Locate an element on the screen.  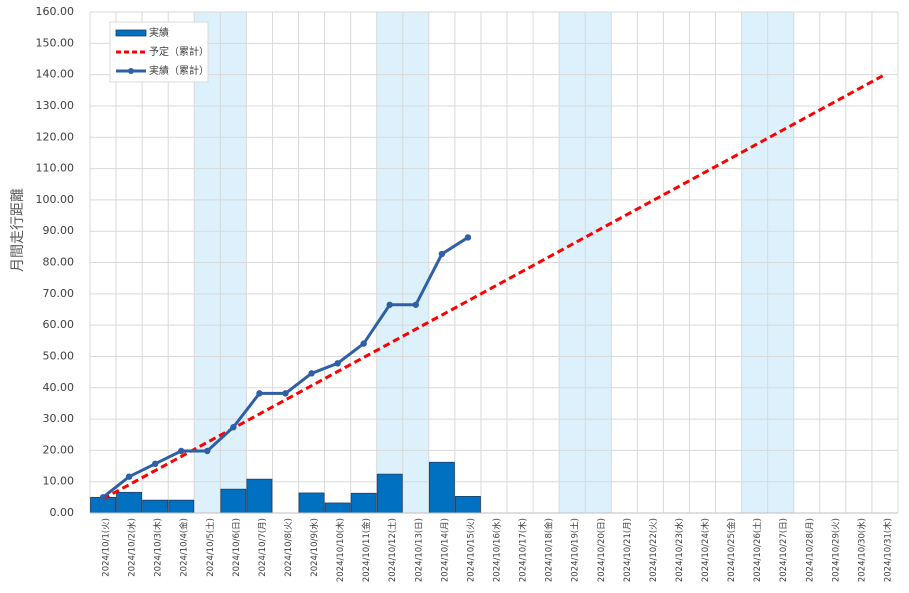
x-tick-label: 2024/10/9(水) is located at coordinates (314, 547).